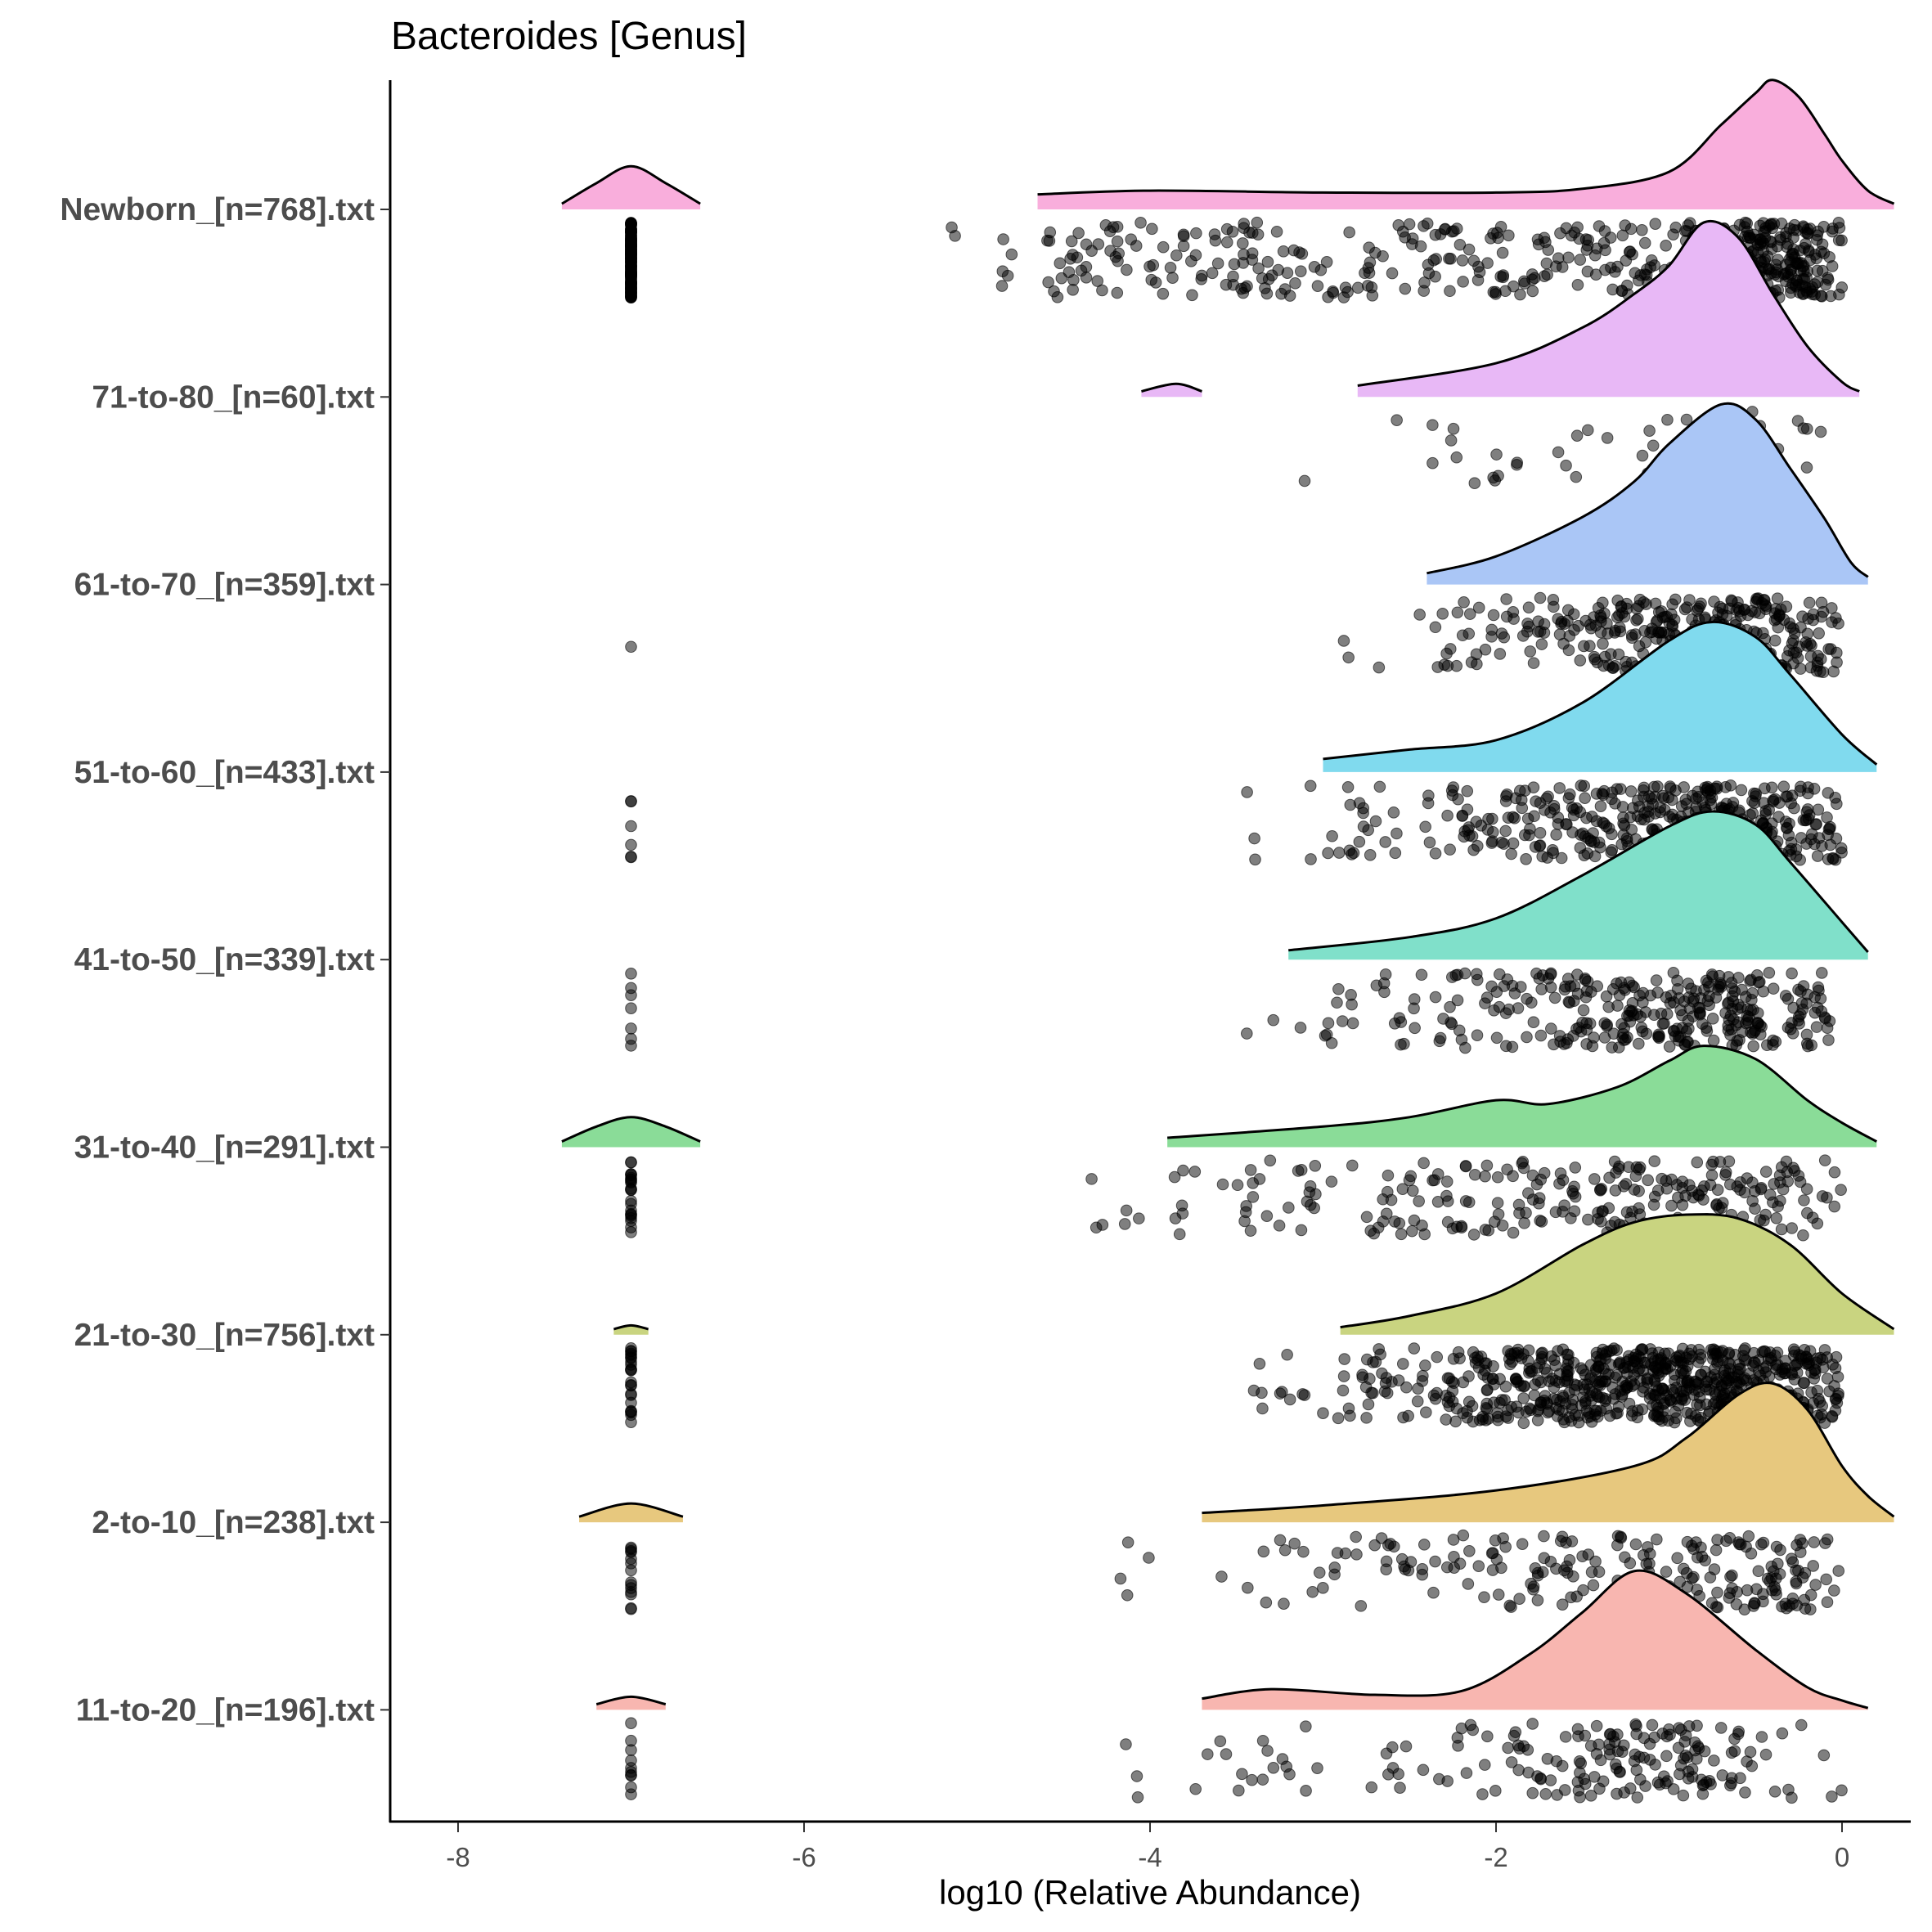 This screenshot has width=1932, height=1932. I want to click on x-tick-label: -2, so click(1495, 1857).